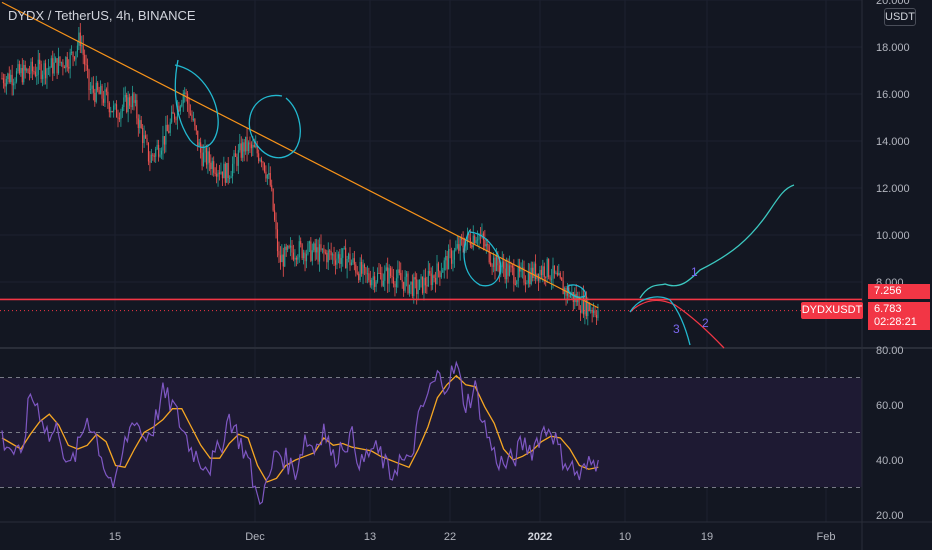 The width and height of the screenshot is (932, 550). I want to click on symbol-title: DYDX / TetherUS, 4h, BINANCE, so click(102, 15).